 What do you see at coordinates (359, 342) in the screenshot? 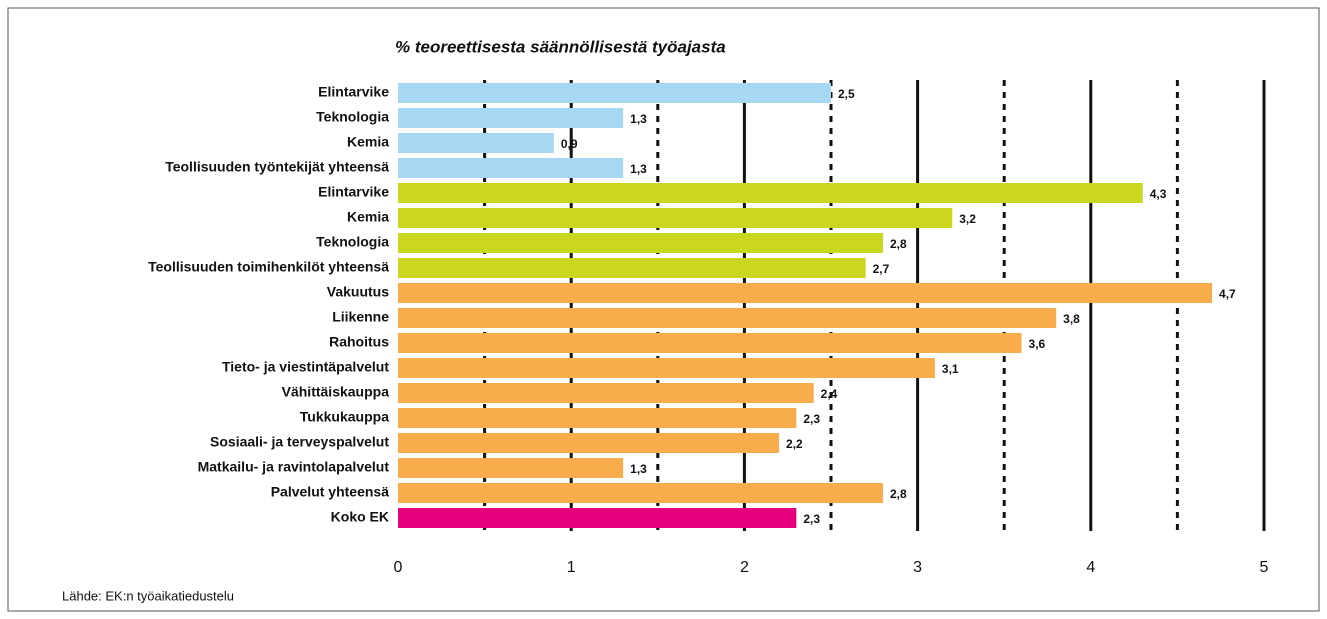
I see `category-label: Rahoitus` at bounding box center [359, 342].